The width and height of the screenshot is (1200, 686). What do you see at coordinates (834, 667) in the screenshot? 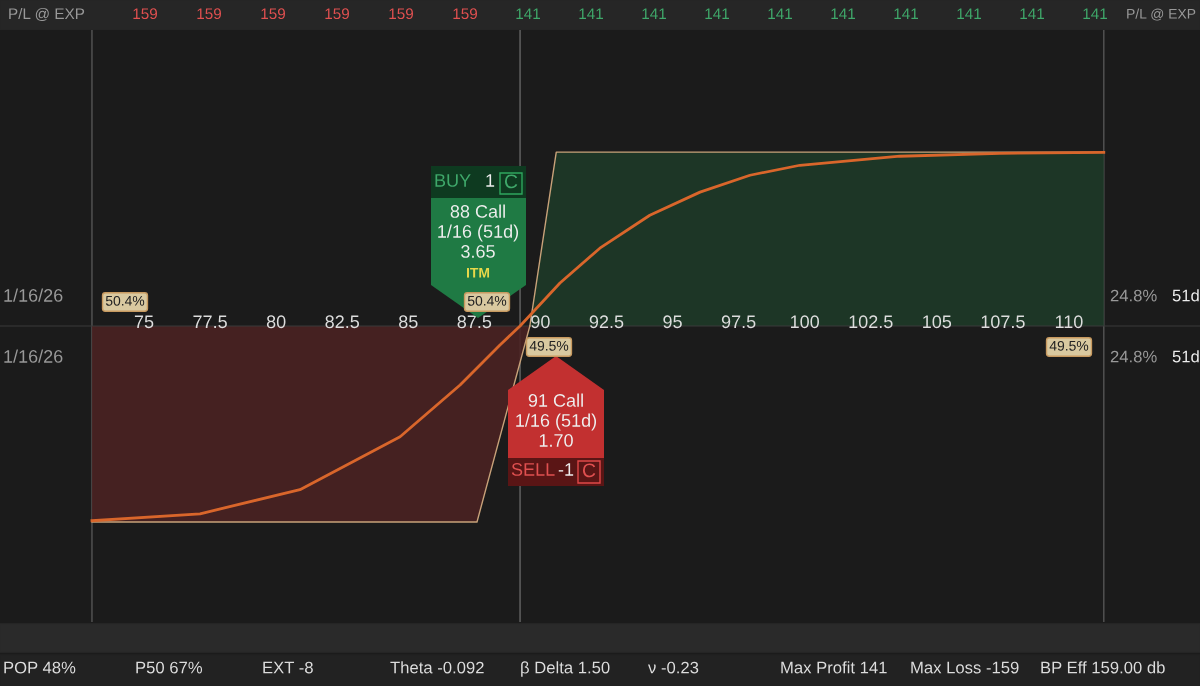
I see `text: Max Profit 141` at bounding box center [834, 667].